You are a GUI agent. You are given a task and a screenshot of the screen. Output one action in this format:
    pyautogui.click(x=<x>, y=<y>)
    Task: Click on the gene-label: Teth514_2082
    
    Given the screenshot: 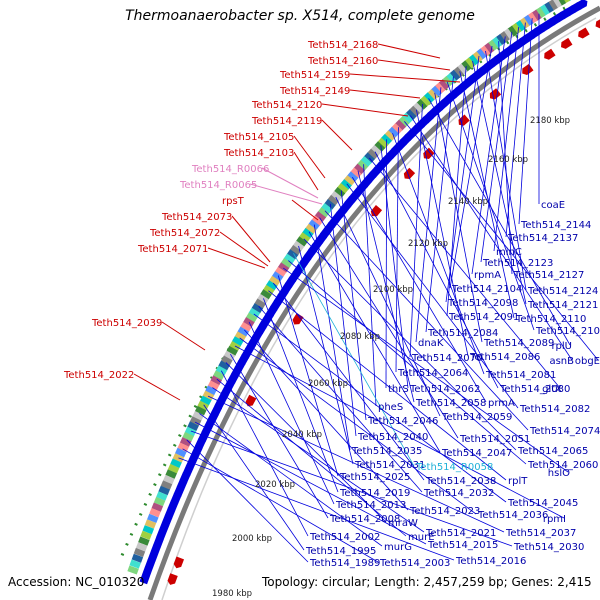 What is the action you would take?
    pyautogui.click(x=554, y=409)
    